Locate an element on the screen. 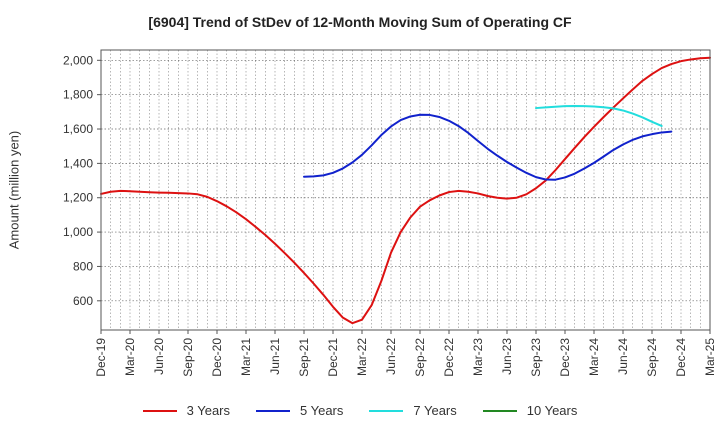 Image resolution: width=720 pixels, height=440 pixels. x-tick-label: Sep-22 is located at coordinates (420, 357).